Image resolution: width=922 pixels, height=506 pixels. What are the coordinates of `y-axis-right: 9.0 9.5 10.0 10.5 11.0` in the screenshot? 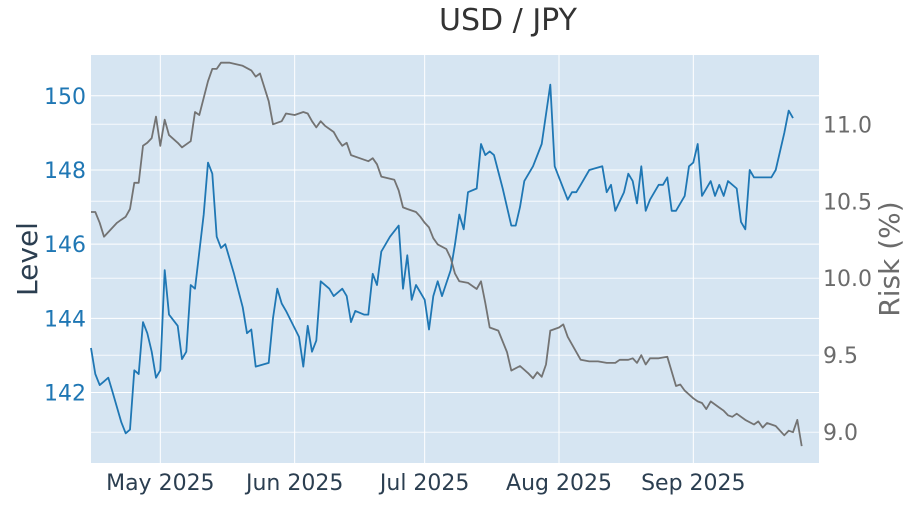 It's located at (847, 279).